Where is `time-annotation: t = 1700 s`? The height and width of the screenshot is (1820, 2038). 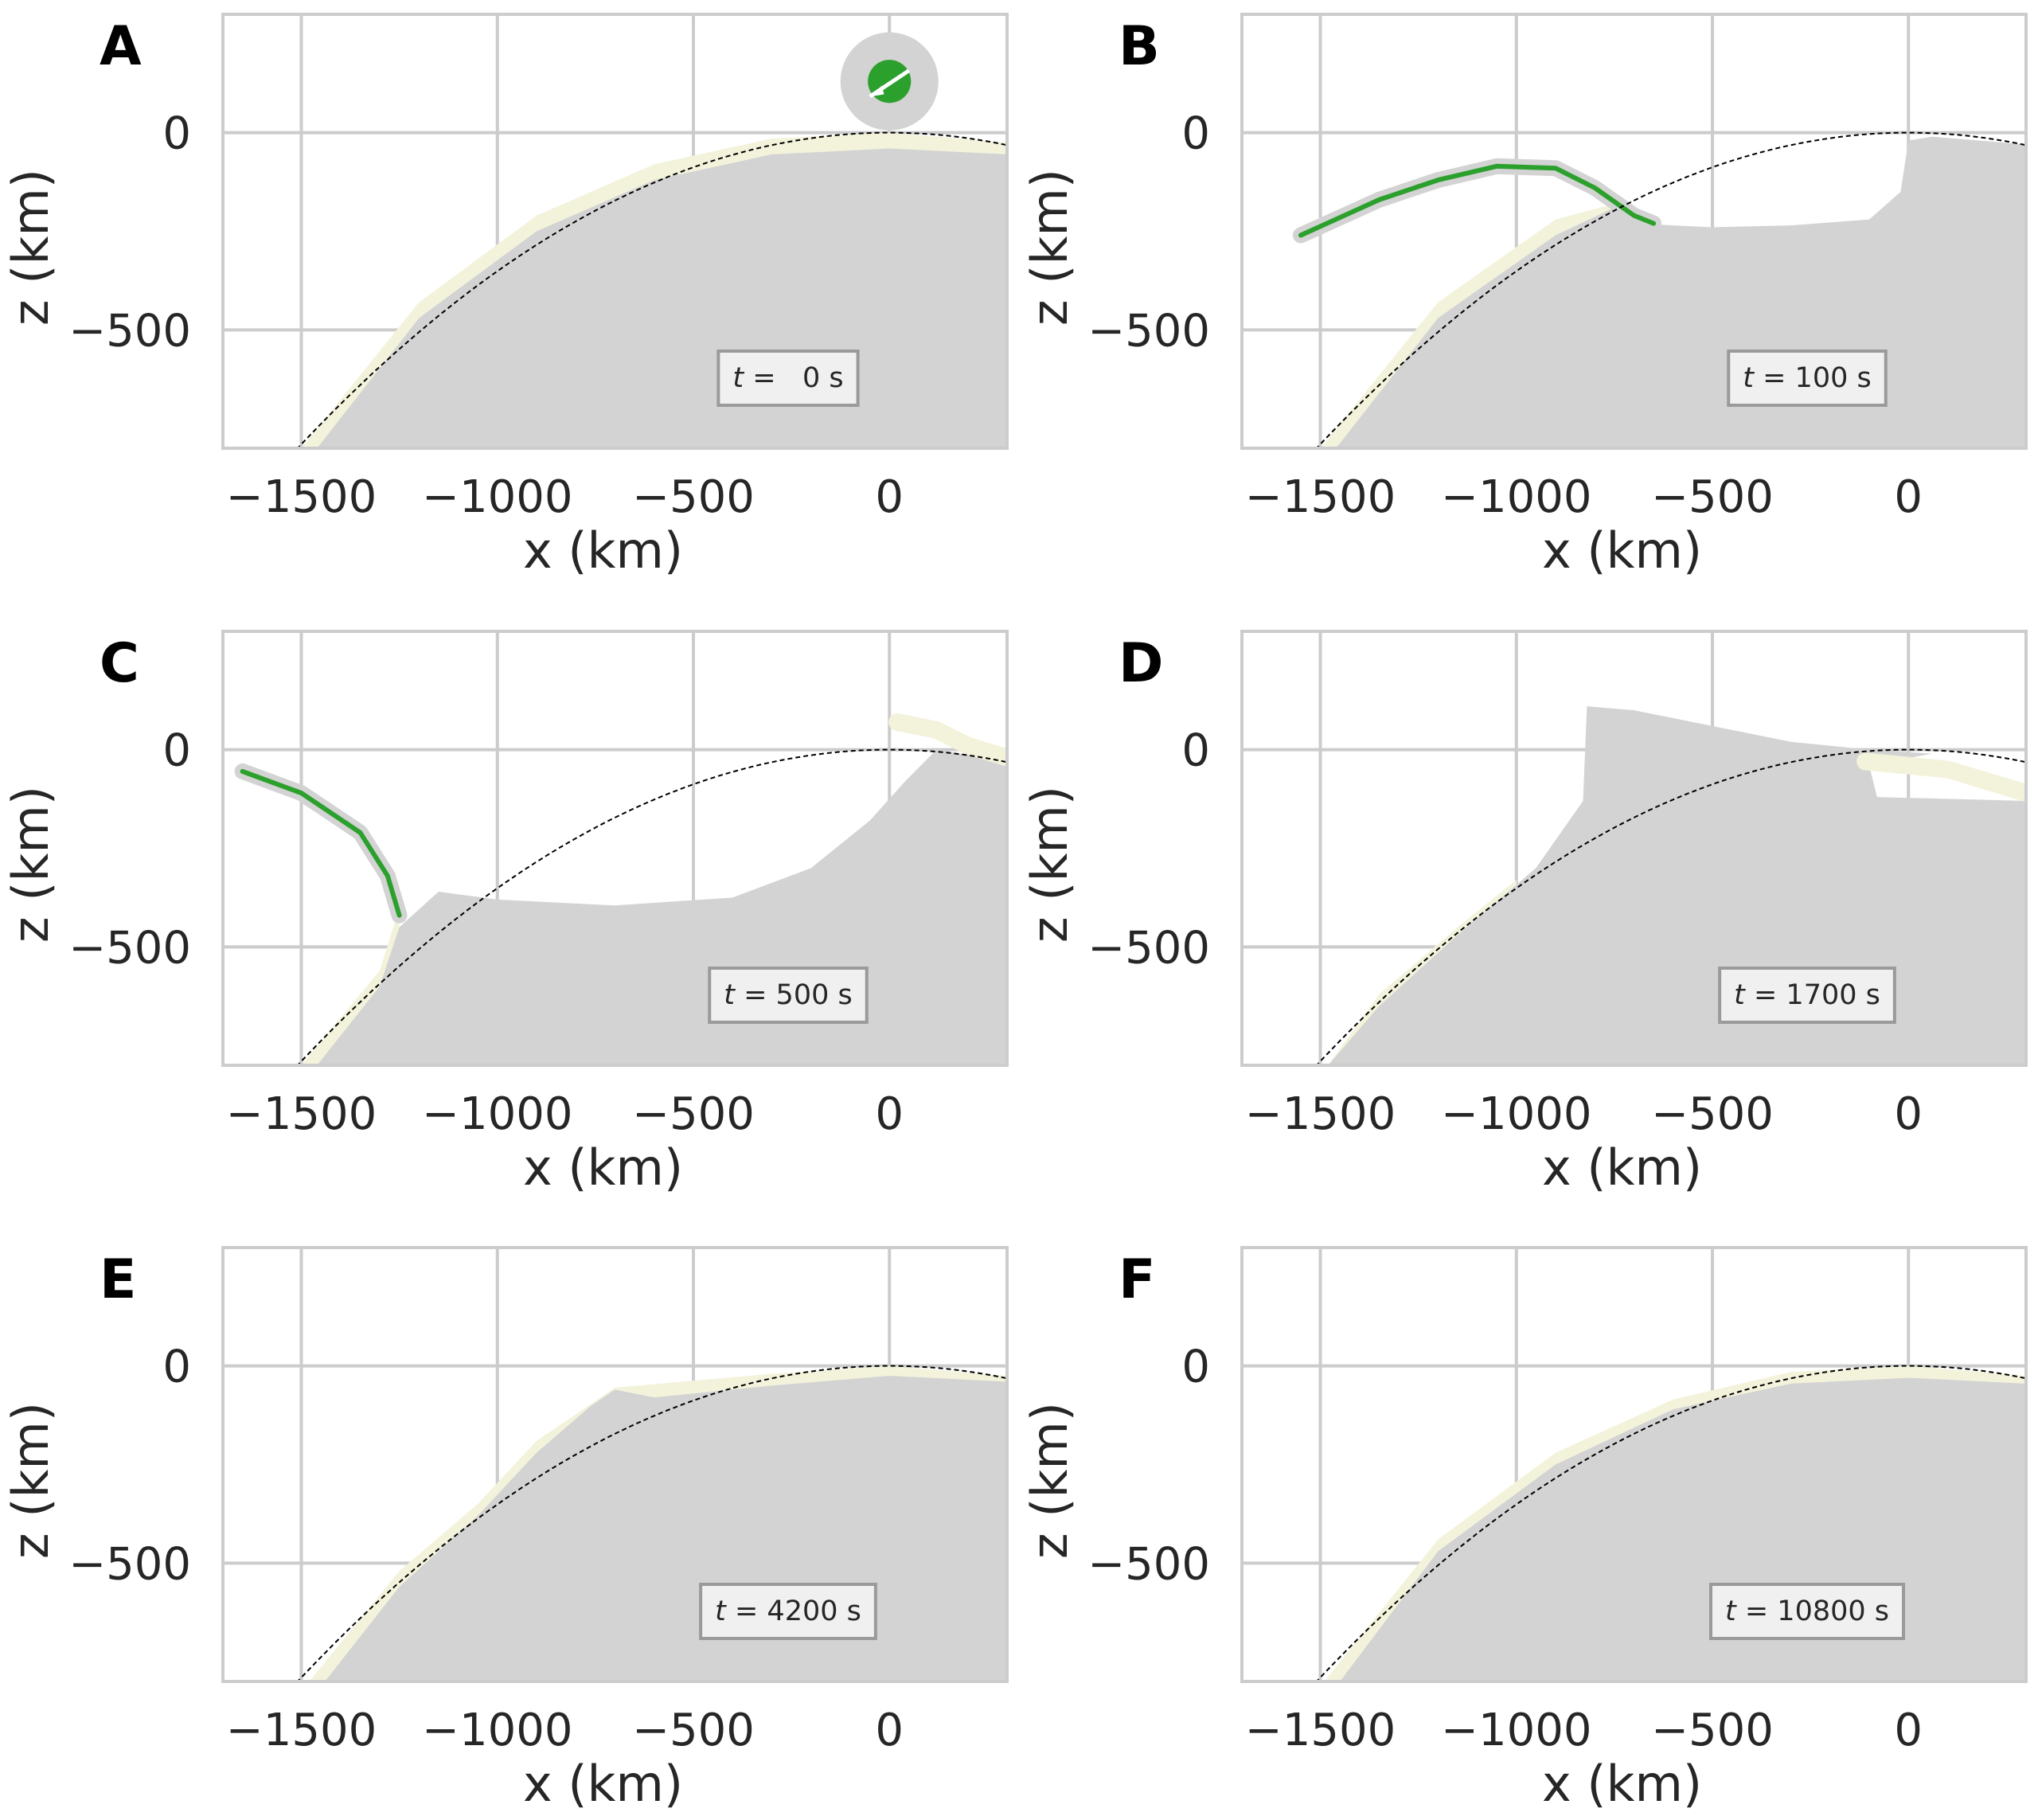 time-annotation: t = 1700 s is located at coordinates (1807, 995).